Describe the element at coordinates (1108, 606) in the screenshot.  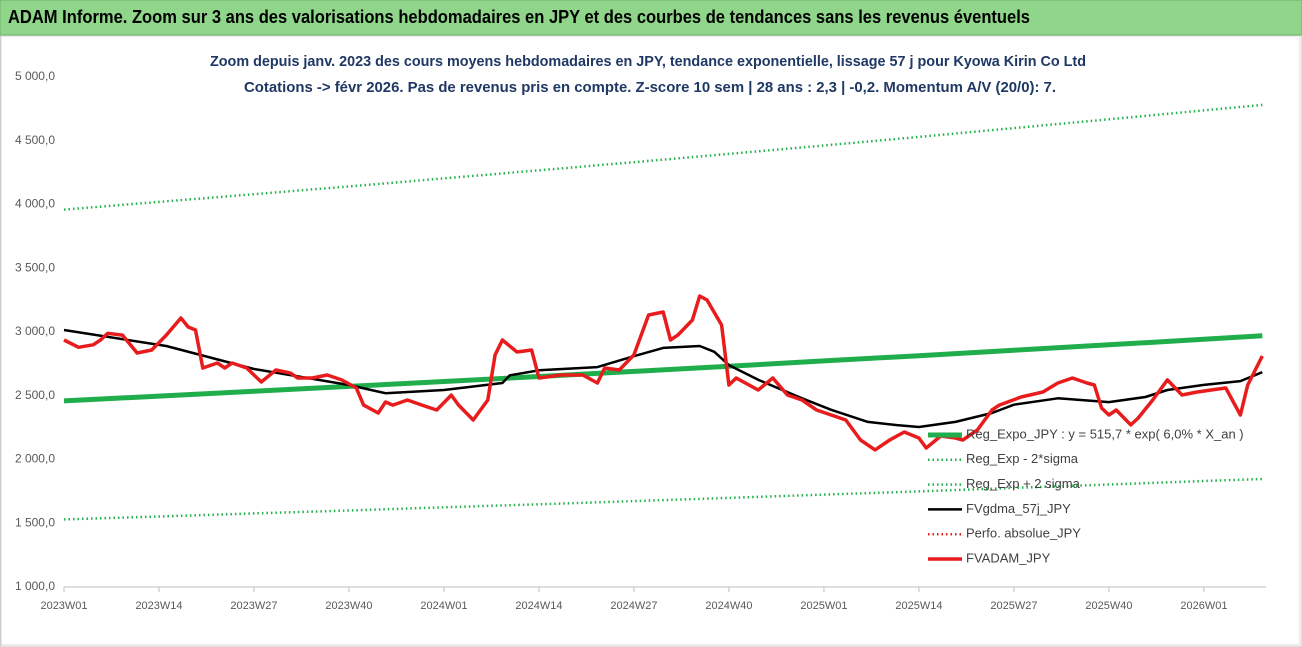
I see `x-tick-label: 2025W40` at that location.